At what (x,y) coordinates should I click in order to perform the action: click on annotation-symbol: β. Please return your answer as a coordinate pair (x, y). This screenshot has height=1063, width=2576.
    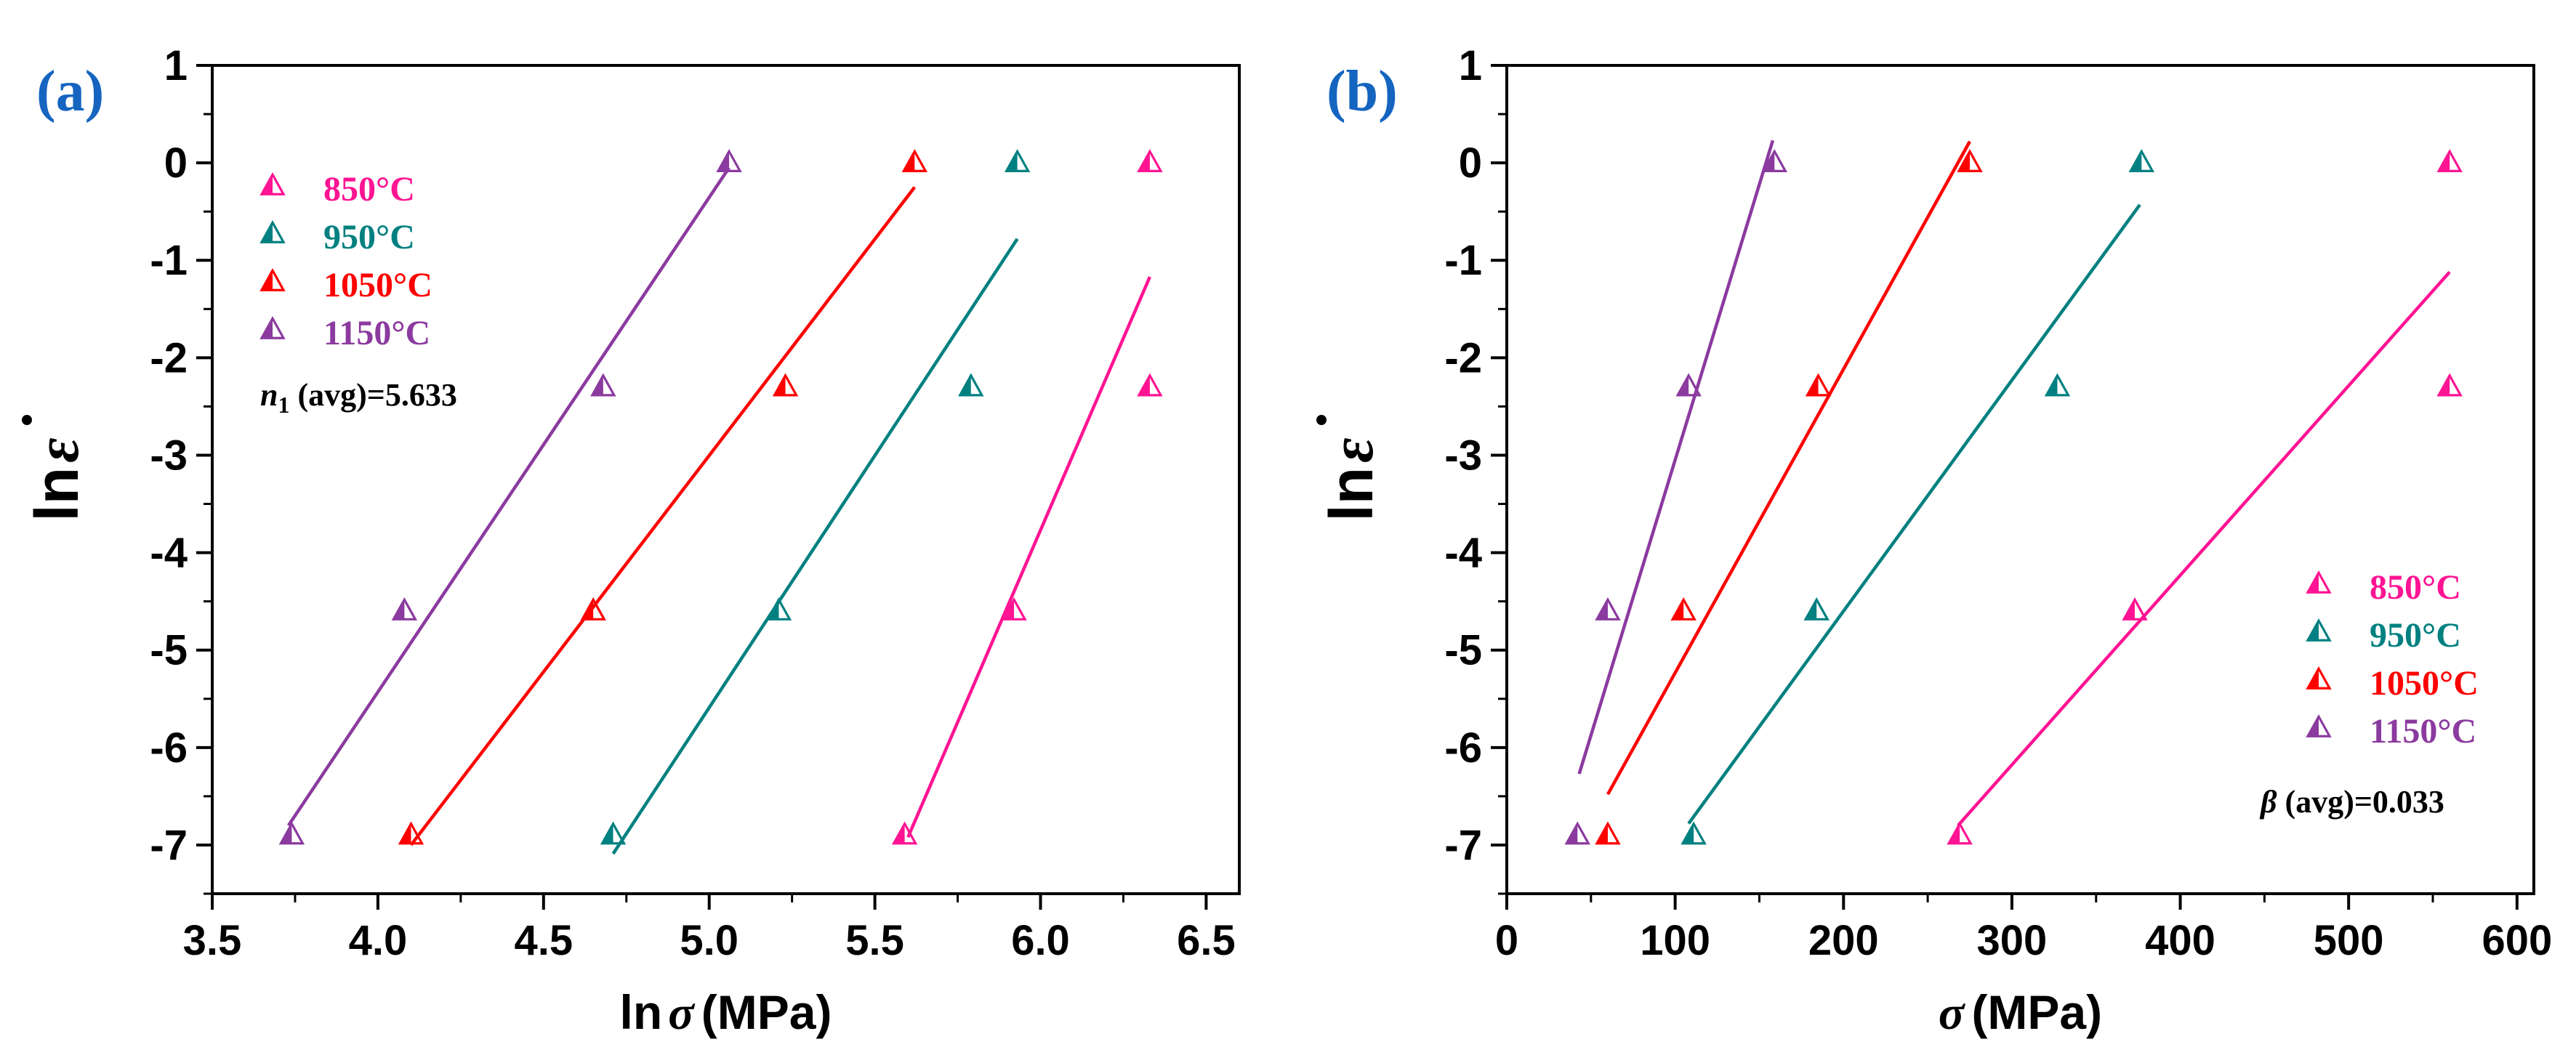
    Looking at the image, I should click on (2268, 802).